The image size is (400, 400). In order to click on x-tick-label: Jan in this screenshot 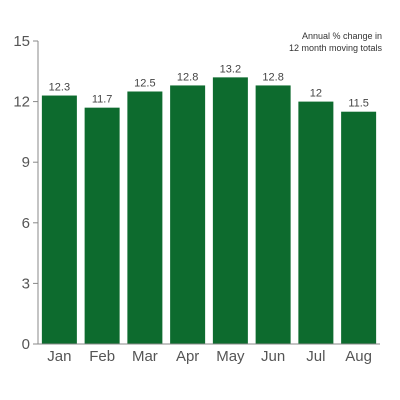, I will do `click(59, 356)`.